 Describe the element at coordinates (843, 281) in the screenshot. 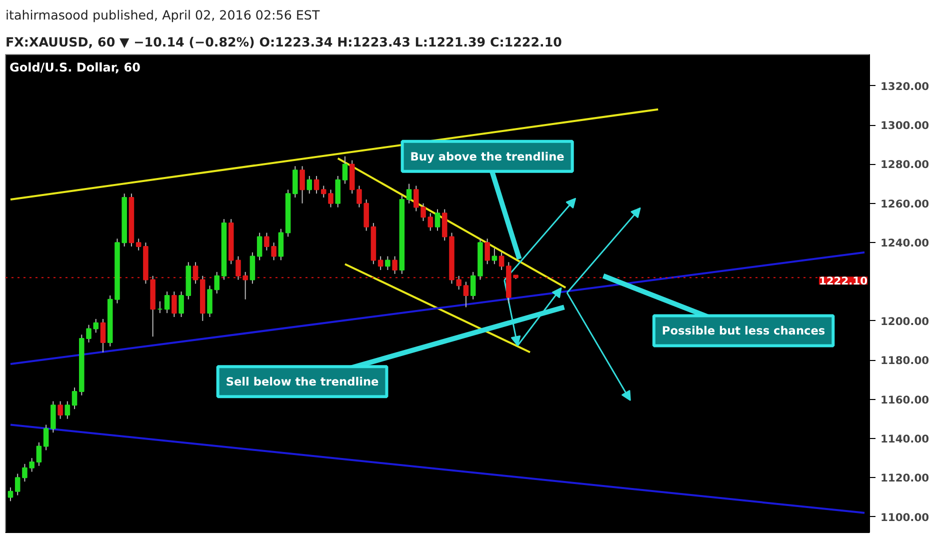

I see `ref-line-label: 1222.10` at that location.